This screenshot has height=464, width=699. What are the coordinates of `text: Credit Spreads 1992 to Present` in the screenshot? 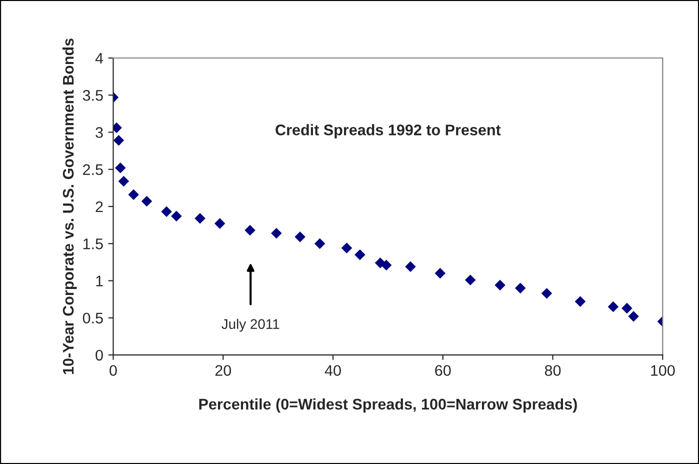 It's located at (388, 131).